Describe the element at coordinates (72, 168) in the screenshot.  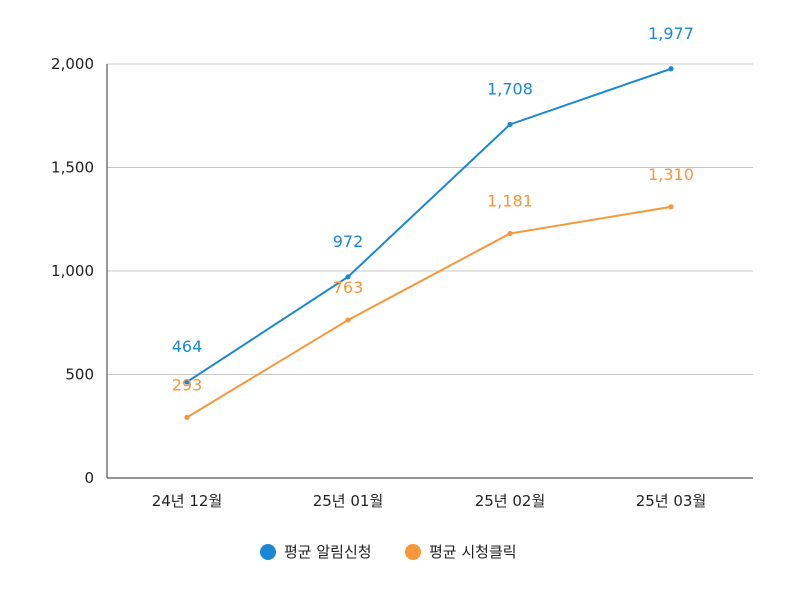
I see `y-tick-label: 1,500` at that location.